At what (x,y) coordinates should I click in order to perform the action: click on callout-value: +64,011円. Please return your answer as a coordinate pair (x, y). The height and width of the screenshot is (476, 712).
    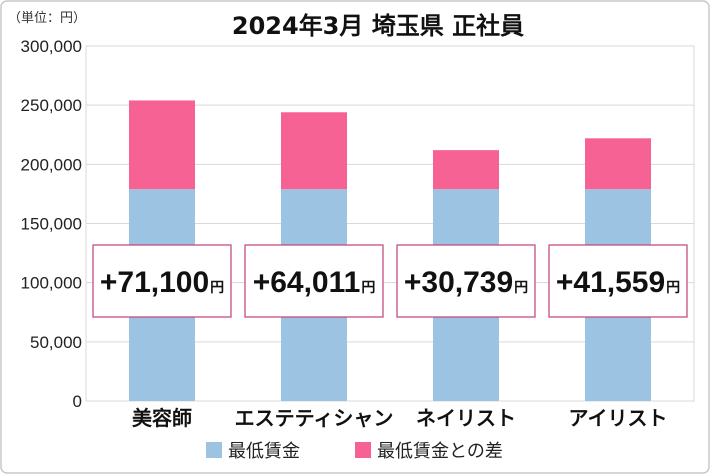
    Looking at the image, I should click on (314, 282).